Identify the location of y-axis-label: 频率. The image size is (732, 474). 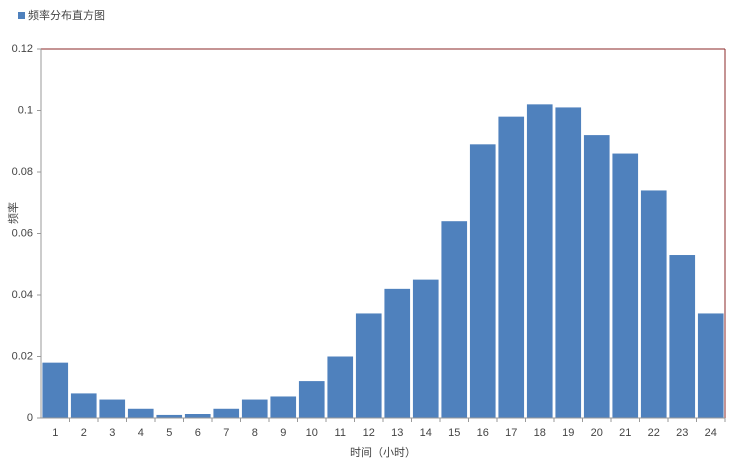
(13, 213).